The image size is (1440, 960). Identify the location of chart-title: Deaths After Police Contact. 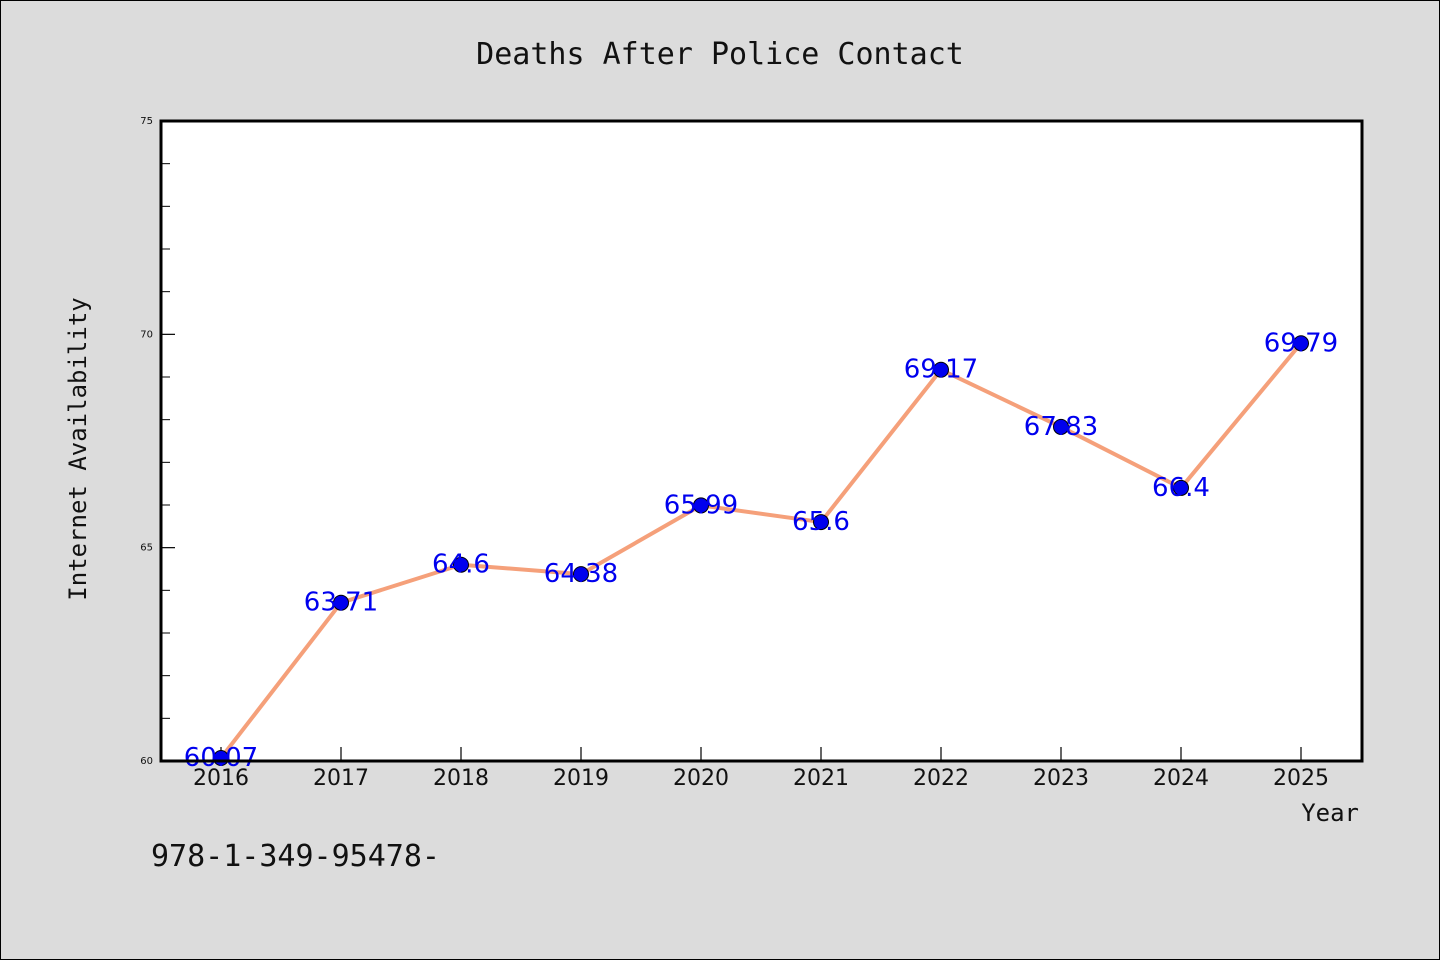
(720, 54).